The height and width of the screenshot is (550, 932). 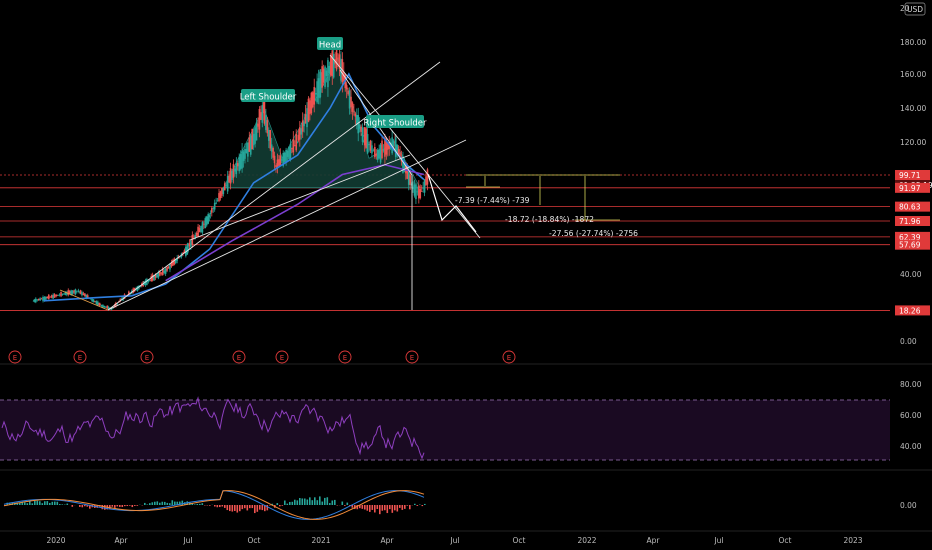 What do you see at coordinates (910, 221) in the screenshot?
I see `price-label-text: 71.96` at bounding box center [910, 221].